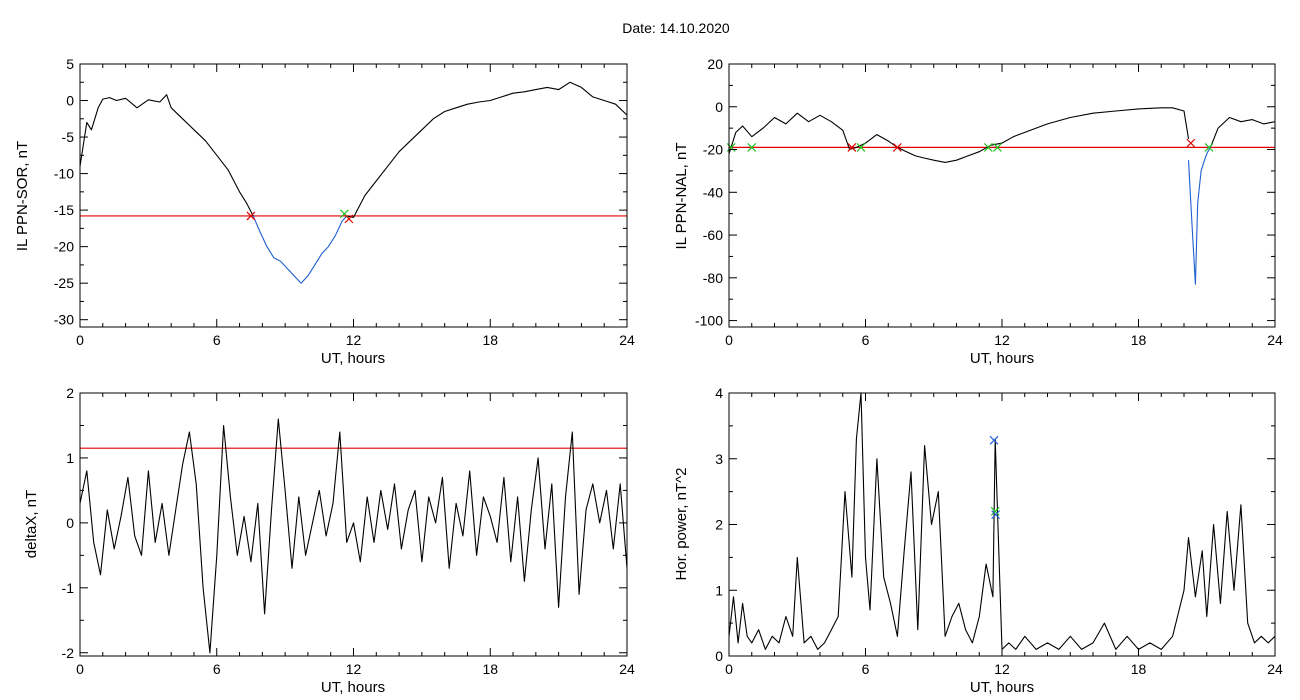  I want to click on y-tick-label: 3, so click(719, 459).